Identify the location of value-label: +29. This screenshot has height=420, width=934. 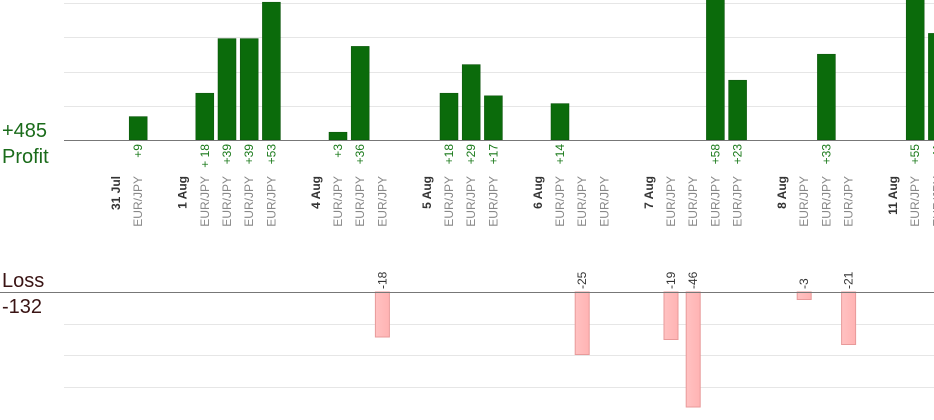
(471, 154).